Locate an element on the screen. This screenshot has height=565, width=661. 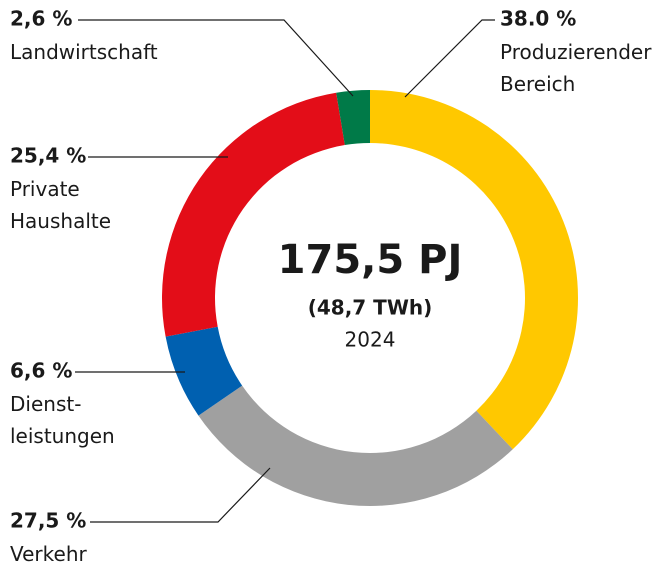
category-label-line: Bereich is located at coordinates (537, 84).